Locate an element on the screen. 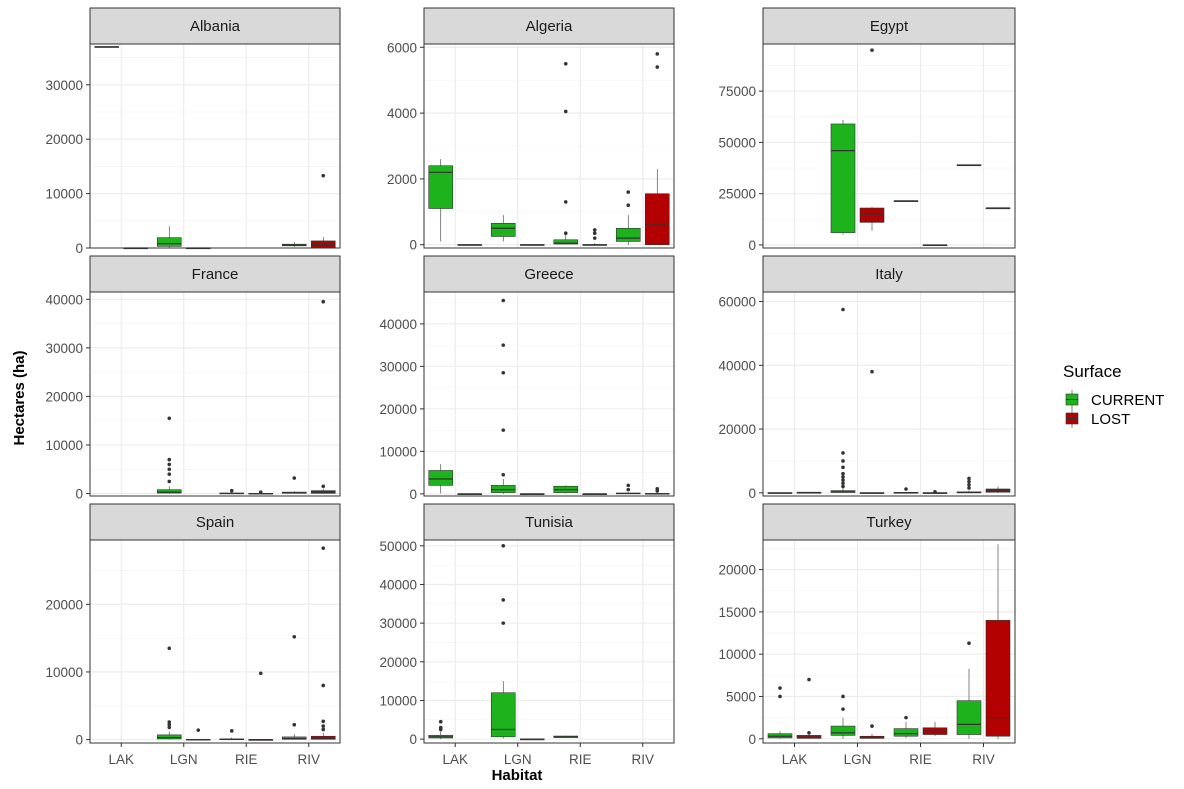 The image size is (1184, 789). y-tick-label: 50000 is located at coordinates (398, 546).